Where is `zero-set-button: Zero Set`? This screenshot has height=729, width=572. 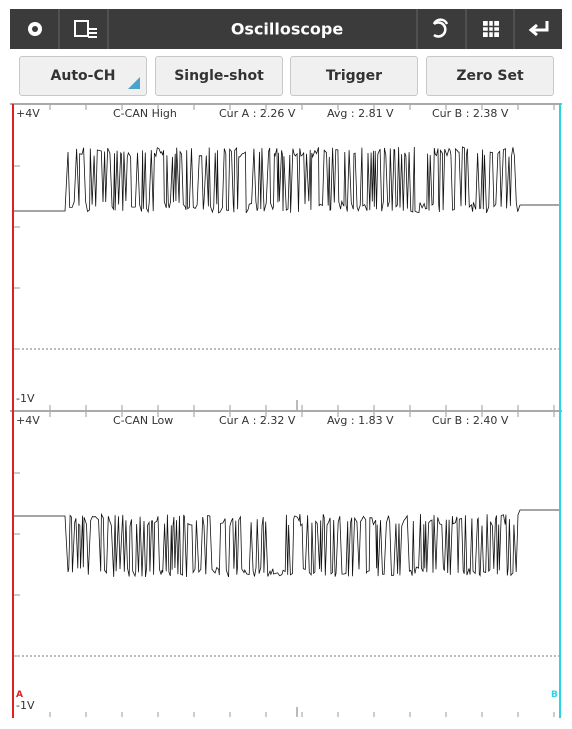
zero-set-button: Zero Set is located at coordinates (490, 76).